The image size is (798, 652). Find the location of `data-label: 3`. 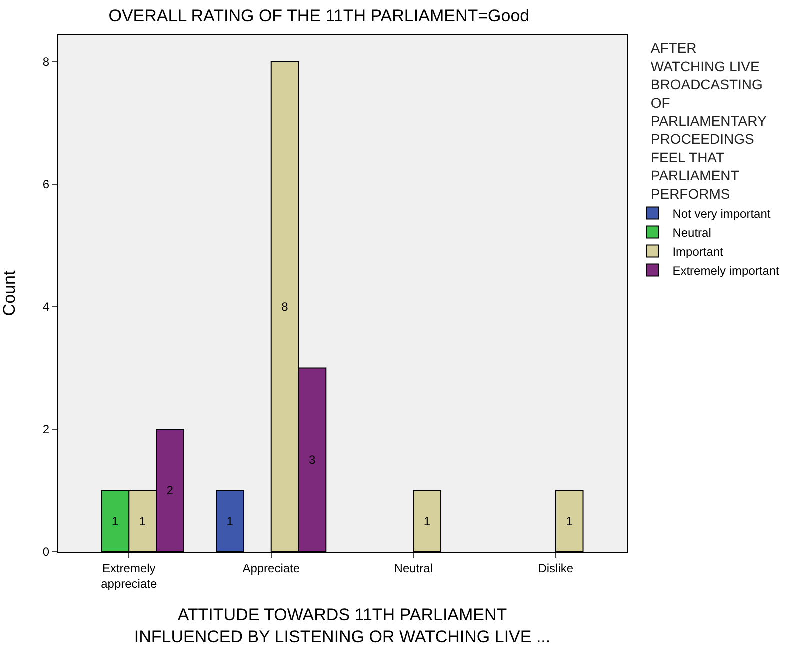

data-label: 3 is located at coordinates (312, 460).